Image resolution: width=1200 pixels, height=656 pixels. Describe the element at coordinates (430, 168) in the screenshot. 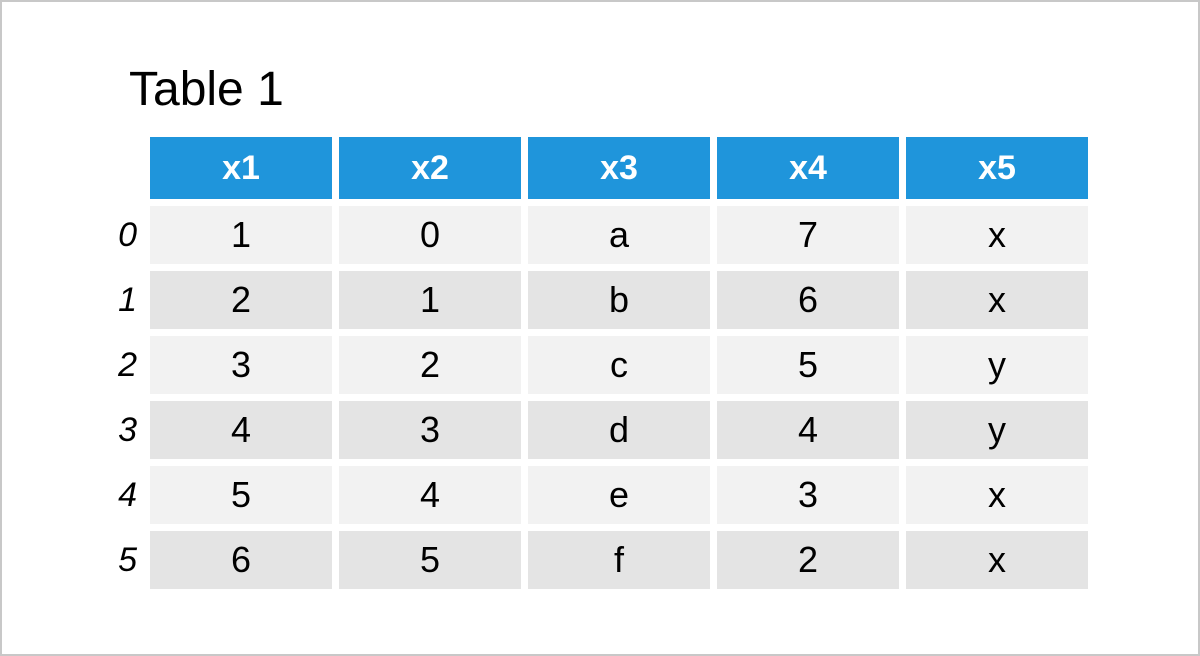

I see `column-header-x2: x2` at that location.